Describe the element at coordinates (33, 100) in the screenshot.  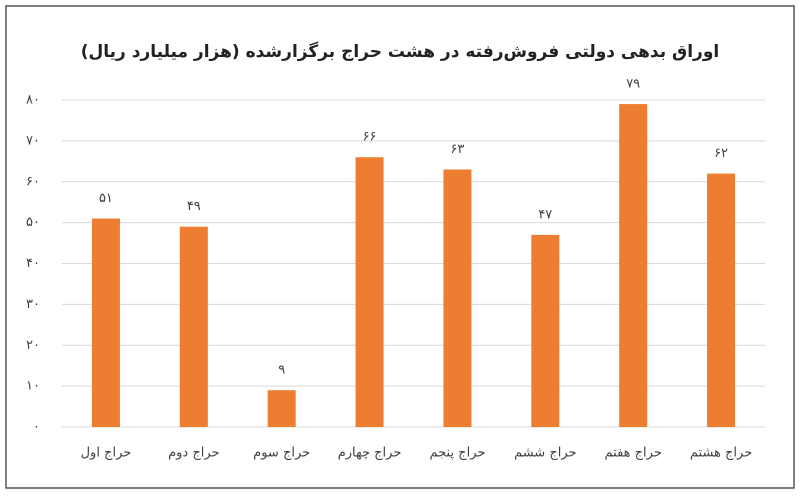
I see `y-tick-label: ۸۰` at that location.